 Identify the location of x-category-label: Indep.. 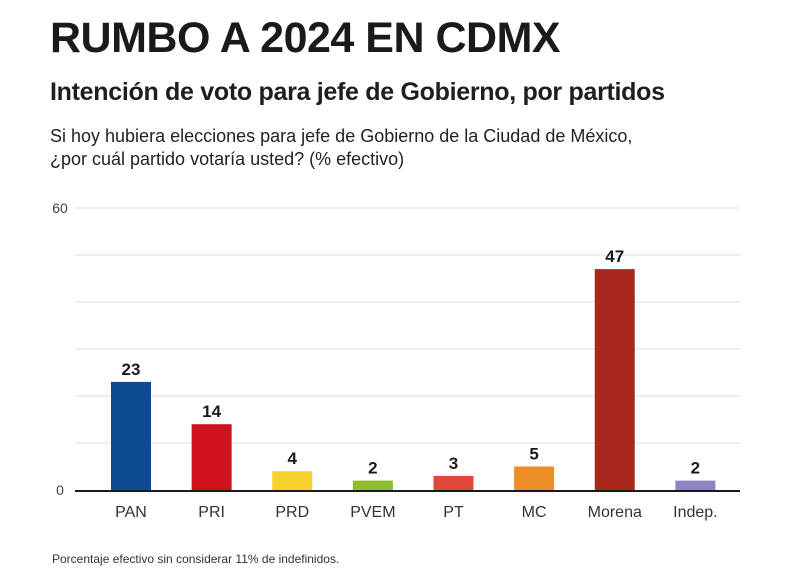
(695, 512).